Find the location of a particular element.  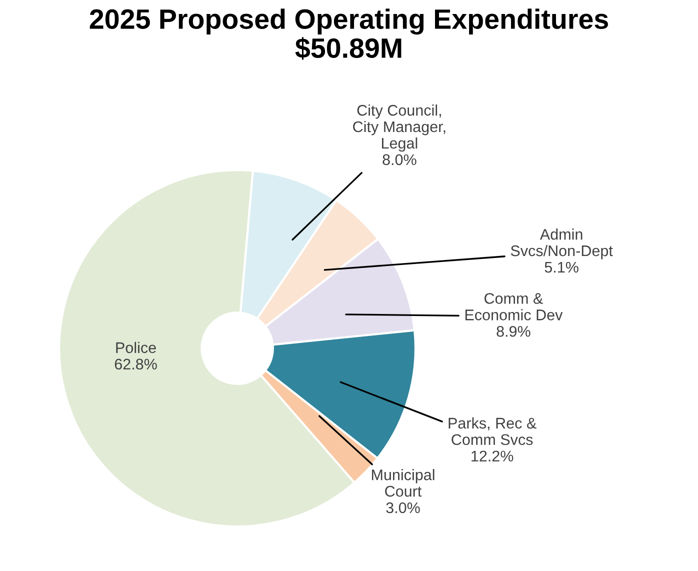

slice-label: Parks, Rec & Comm Svcs is located at coordinates (492, 431).